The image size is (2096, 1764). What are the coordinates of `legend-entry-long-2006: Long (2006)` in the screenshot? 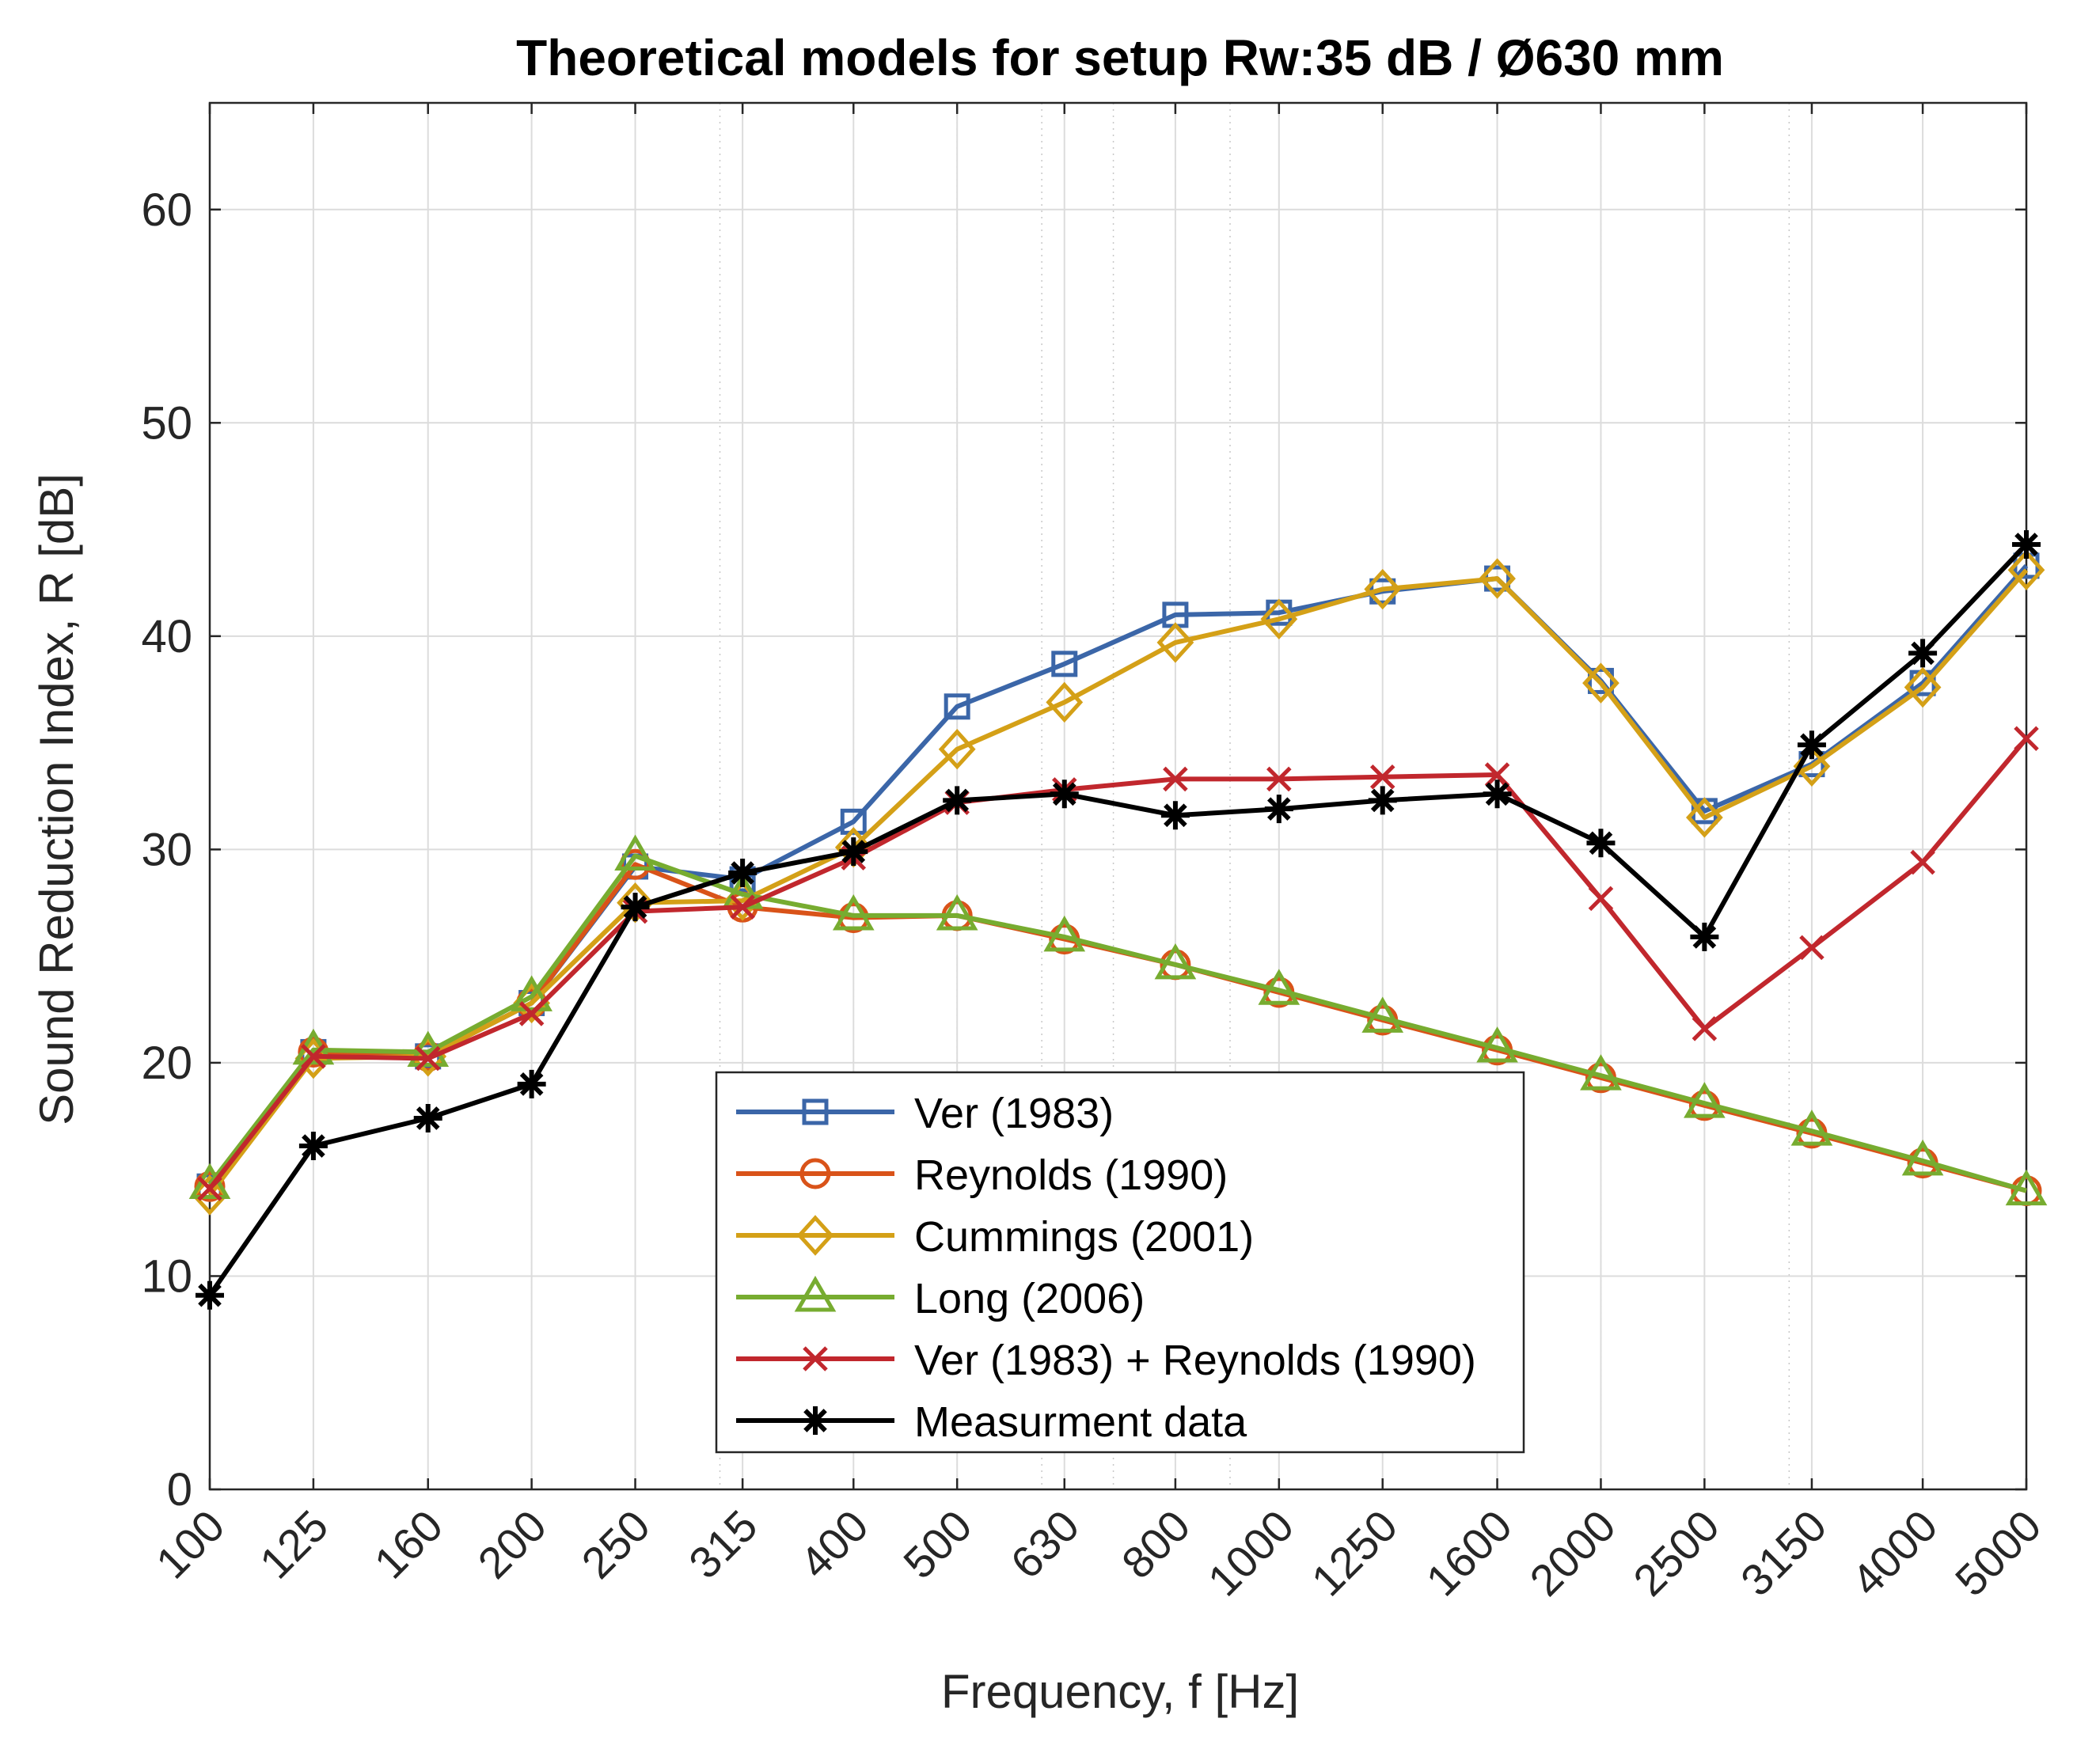 It's located at (940, 1299).